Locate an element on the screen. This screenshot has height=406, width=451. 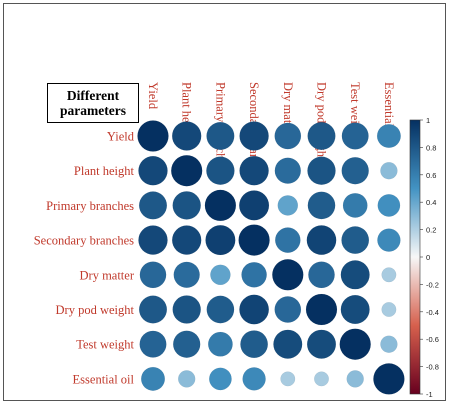
corner-label-box: Different parameters is located at coordinates (93, 103).